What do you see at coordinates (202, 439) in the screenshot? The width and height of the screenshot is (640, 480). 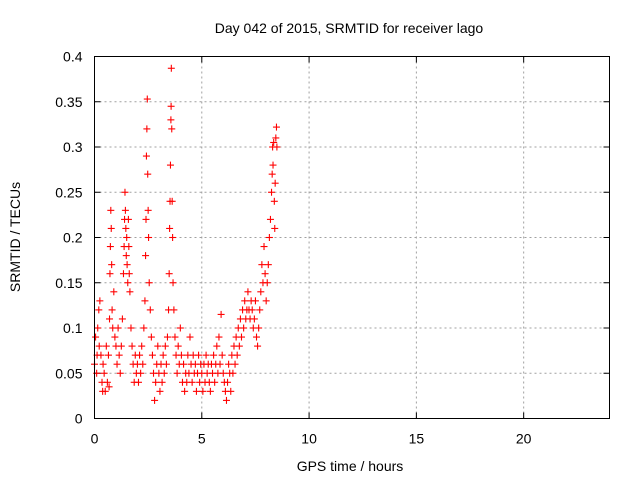 I see `x-tick-label: 5` at bounding box center [202, 439].